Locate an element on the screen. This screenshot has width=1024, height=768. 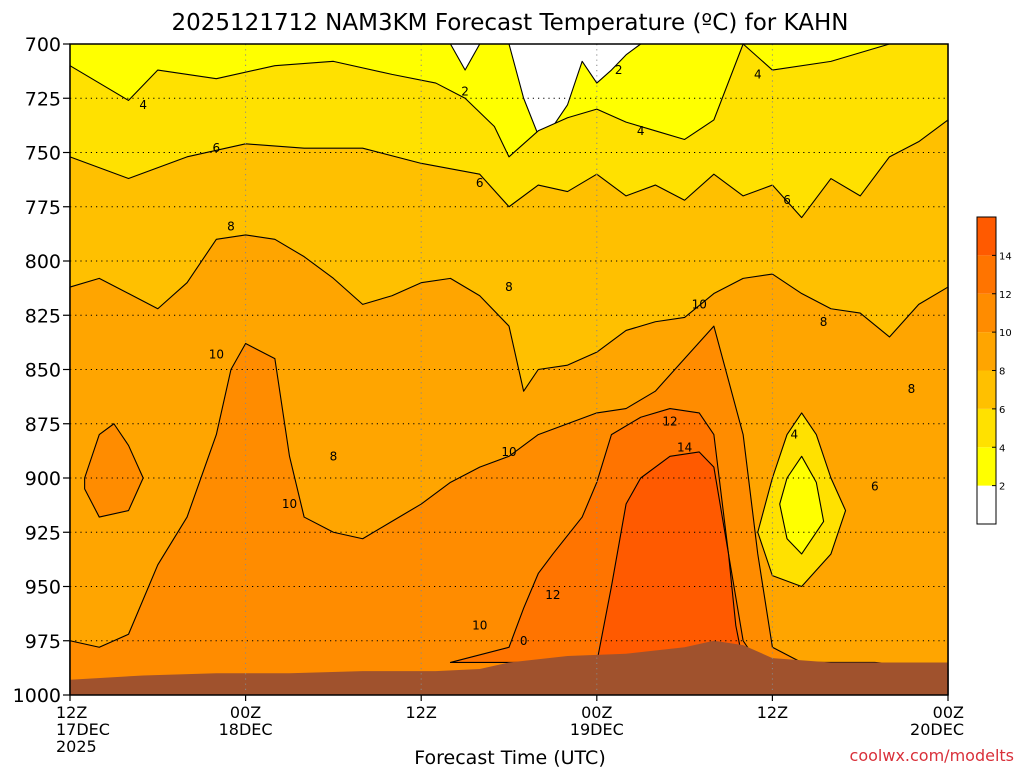
y-tick-label: 825 is located at coordinates (43, 316).